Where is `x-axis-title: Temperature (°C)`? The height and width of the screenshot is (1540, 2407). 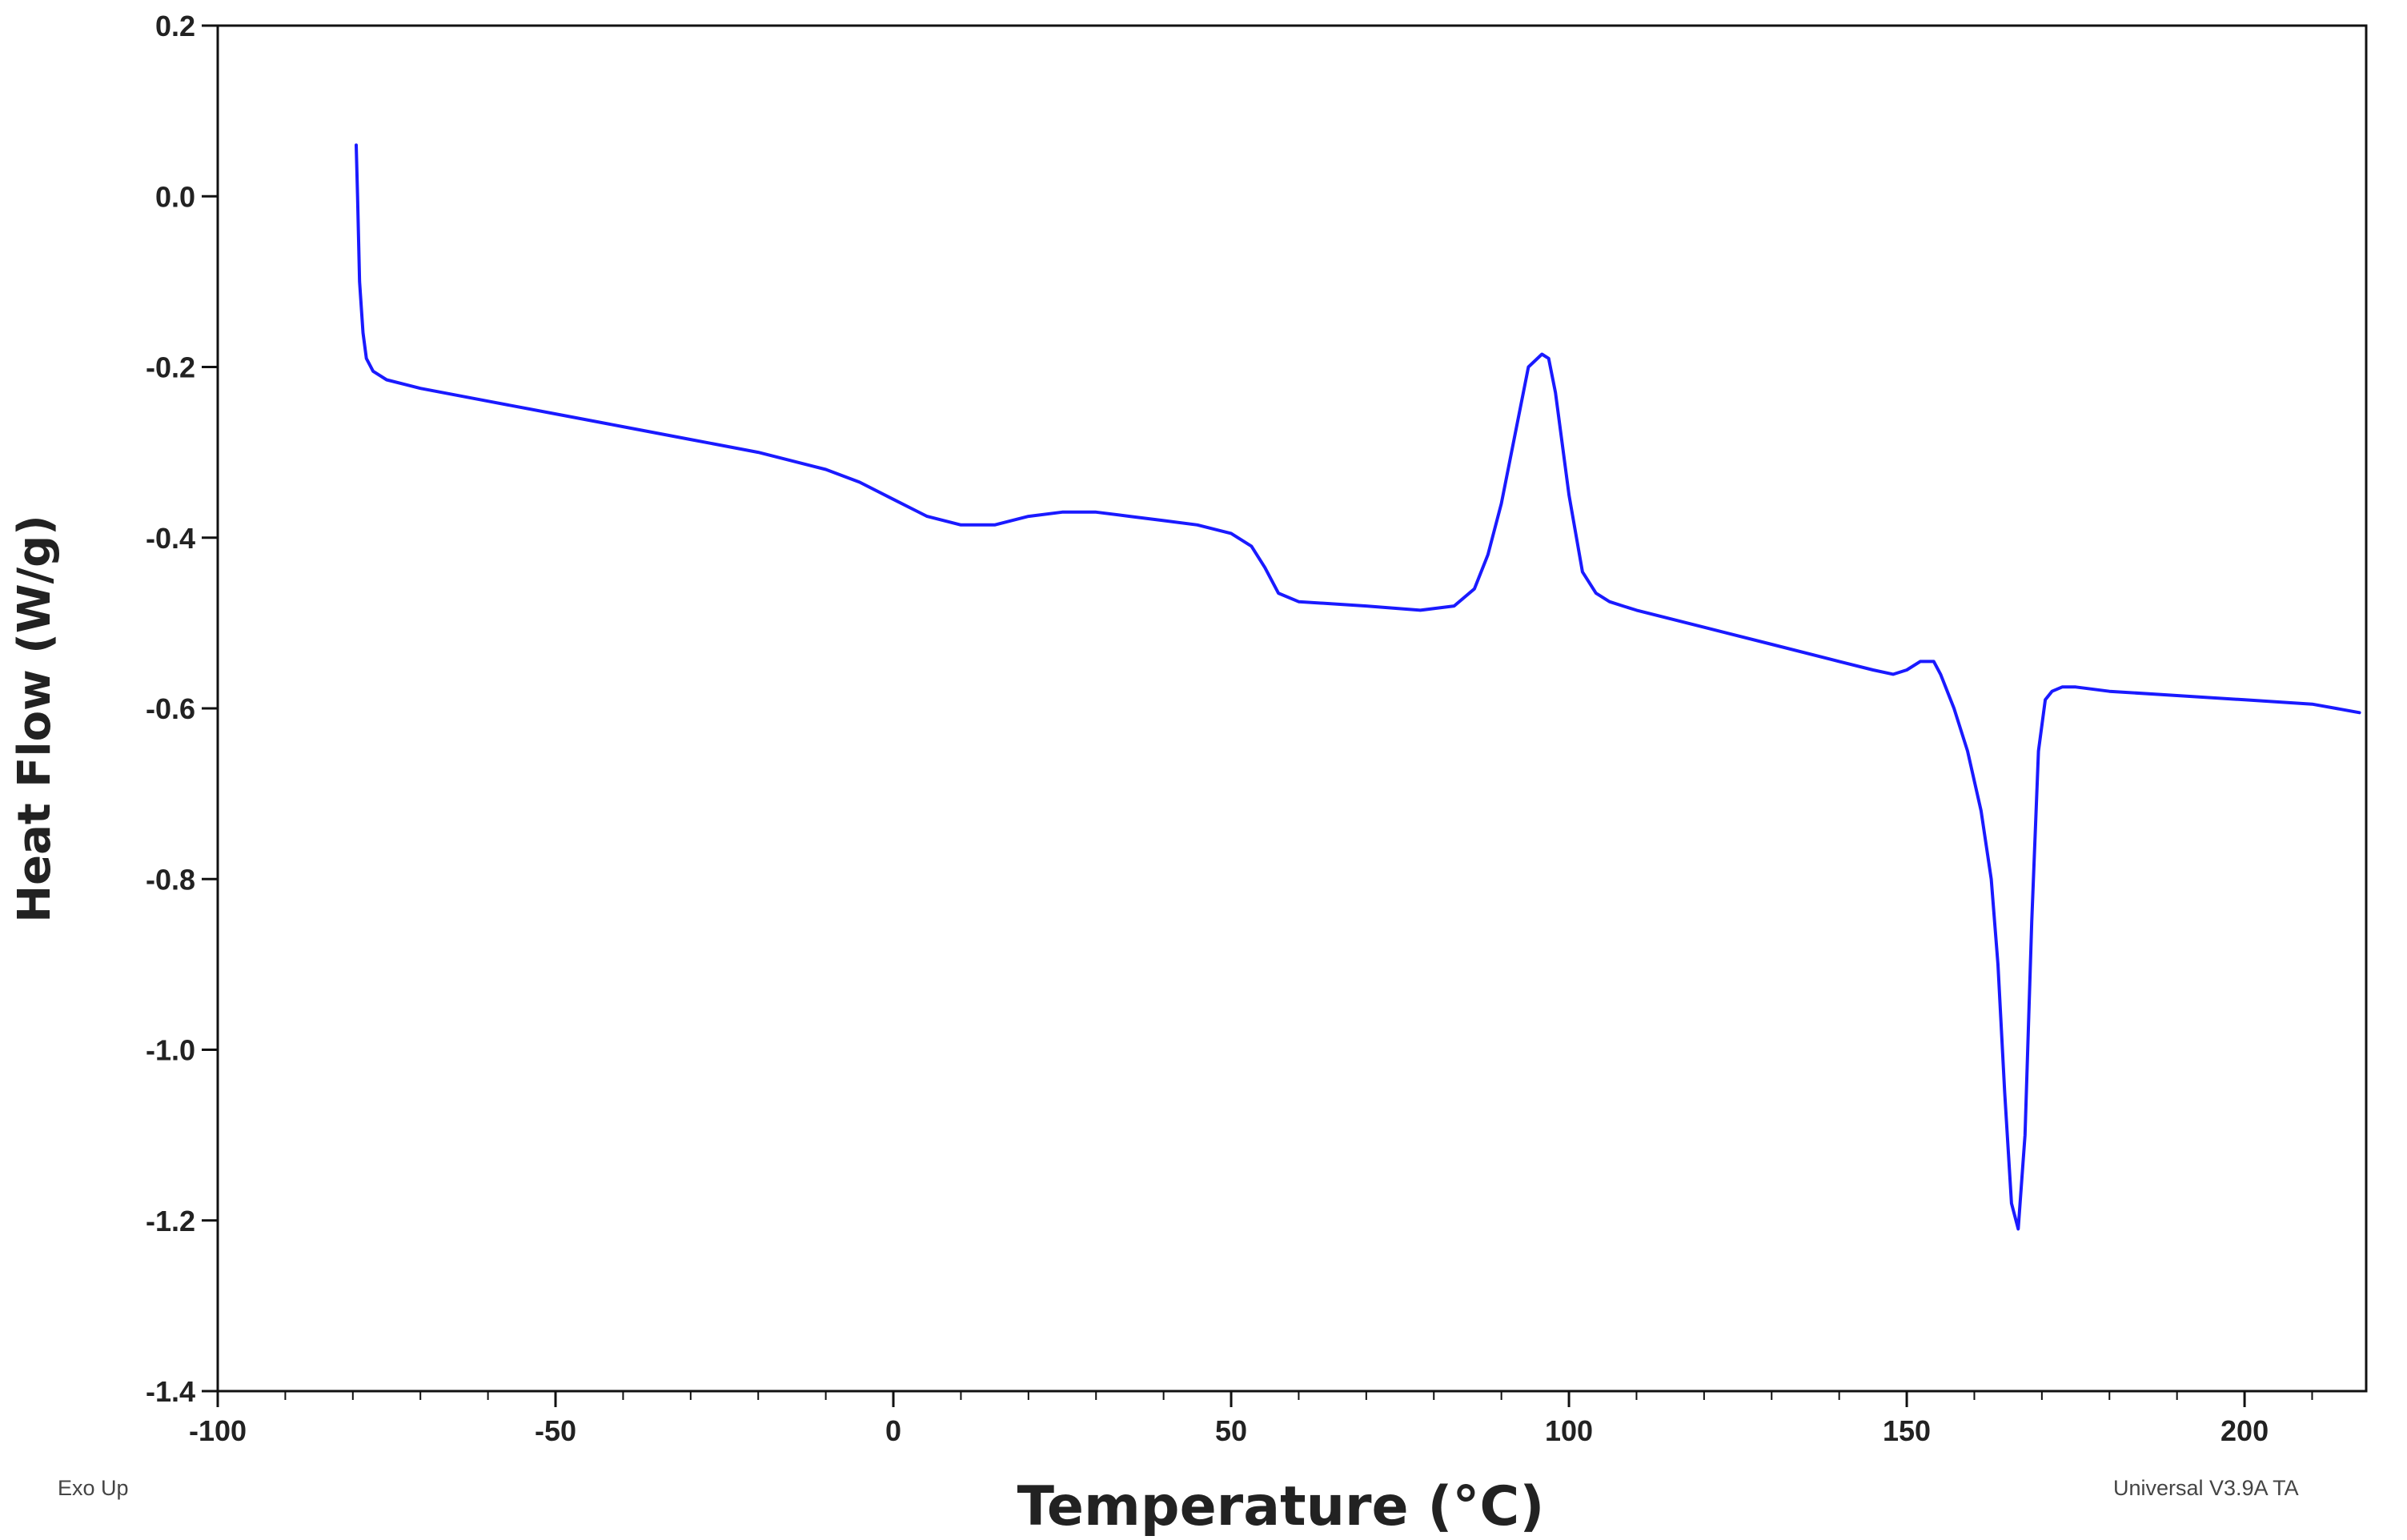
x-axis-title: Temperature (°C) is located at coordinates (1281, 1506).